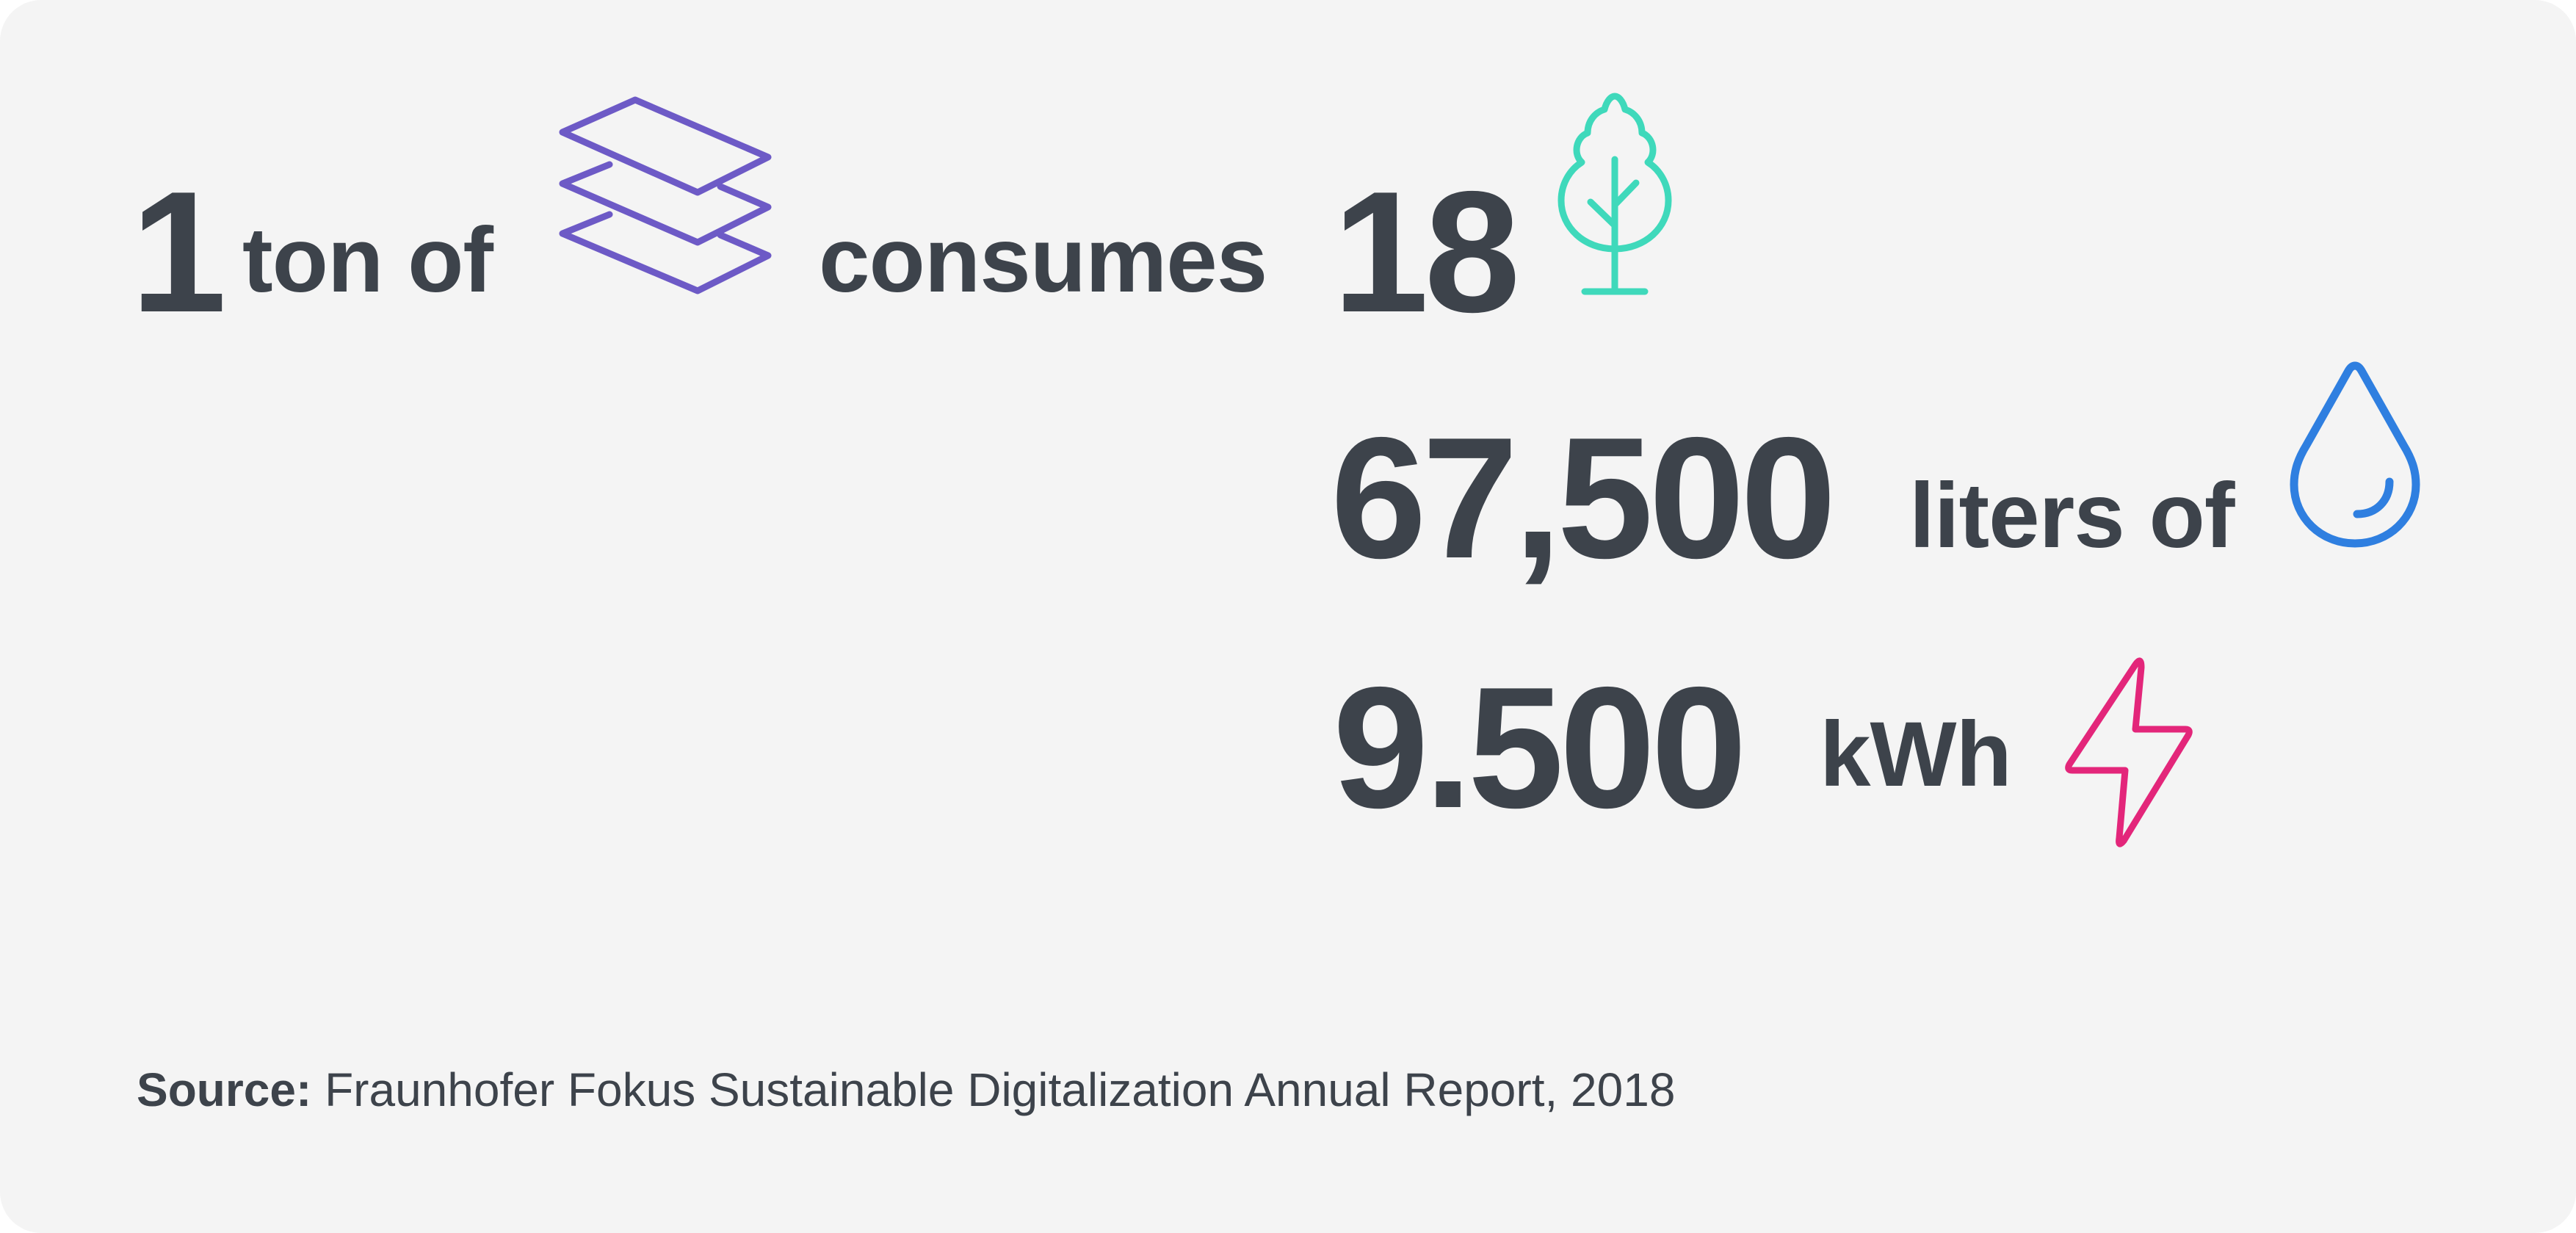 This screenshot has width=2576, height=1233. Describe the element at coordinates (2072, 516) in the screenshot. I see `water-unit-text: liters of` at that location.